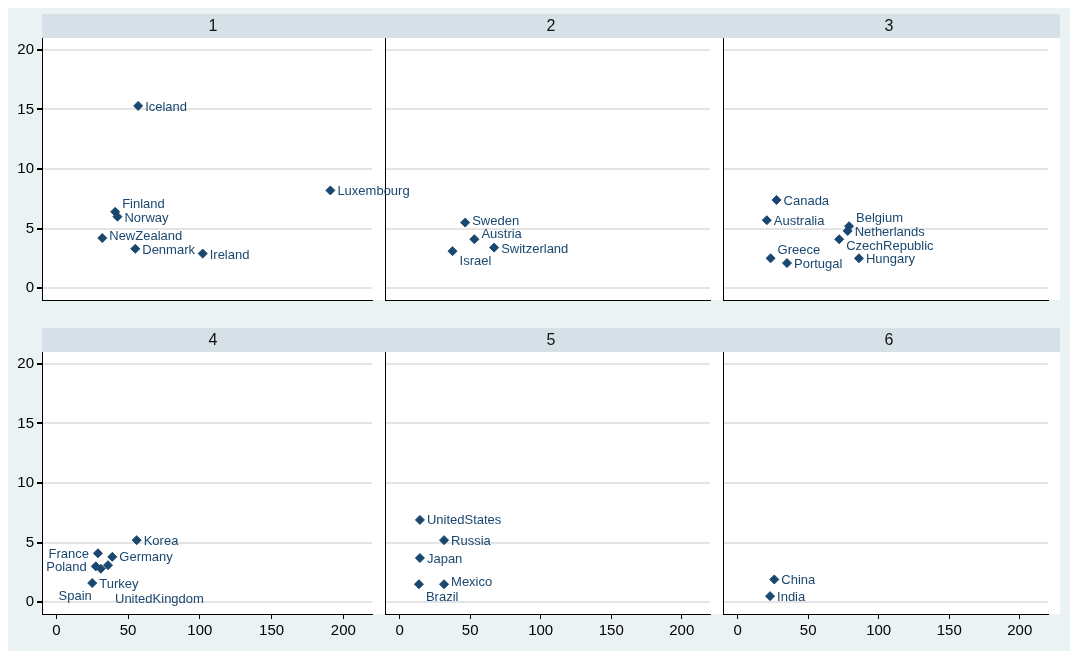 This screenshot has width=1078, height=659. Describe the element at coordinates (799, 221) in the screenshot. I see `data-label: Australia` at that location.